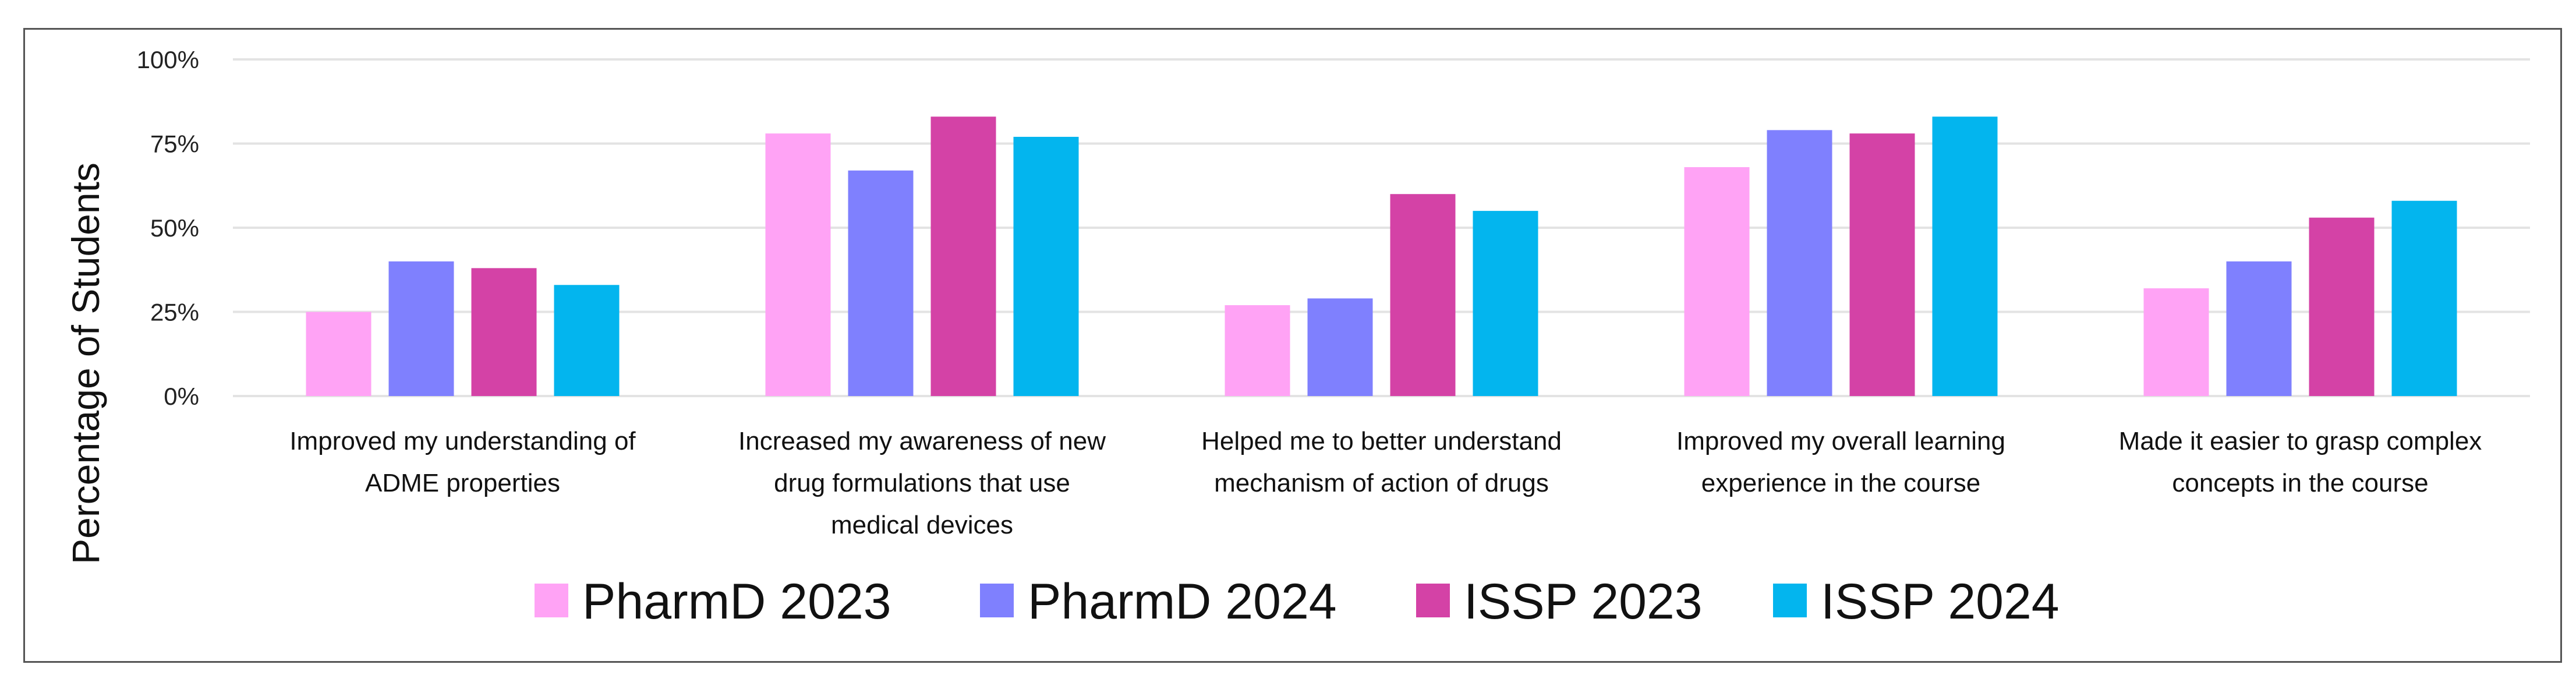 Image resolution: width=2576 pixels, height=689 pixels. Describe the element at coordinates (2300, 483) in the screenshot. I see `x-category-label-line: concepts in the course` at that location.